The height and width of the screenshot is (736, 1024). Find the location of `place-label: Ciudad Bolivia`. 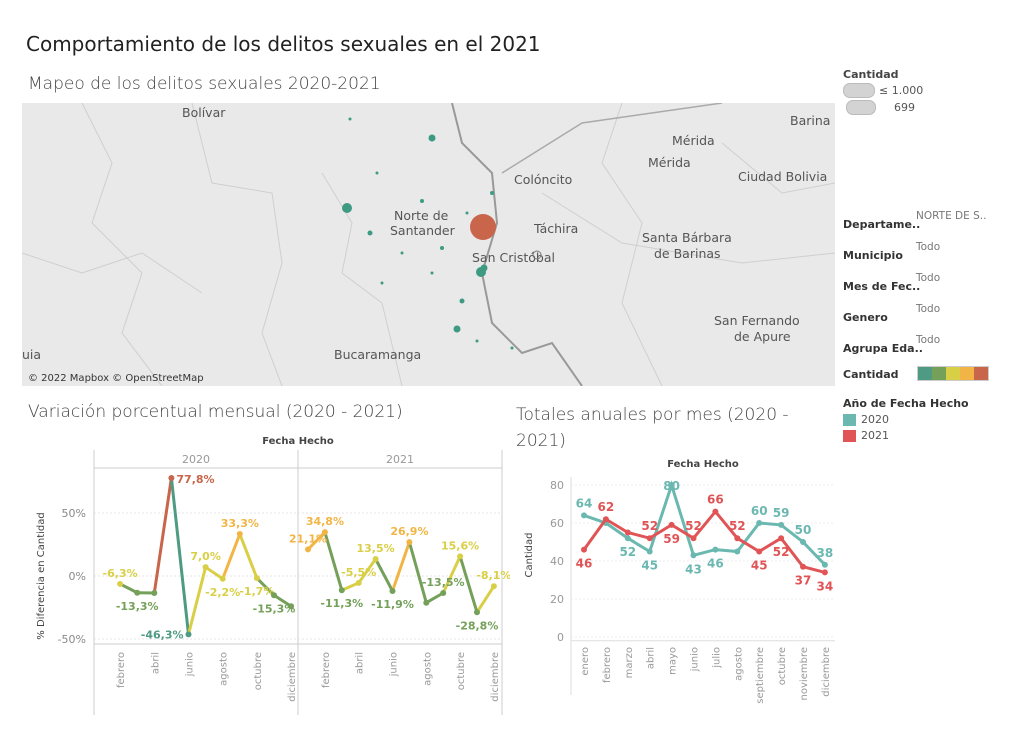

place-label: Ciudad Bolivia is located at coordinates (782, 176).